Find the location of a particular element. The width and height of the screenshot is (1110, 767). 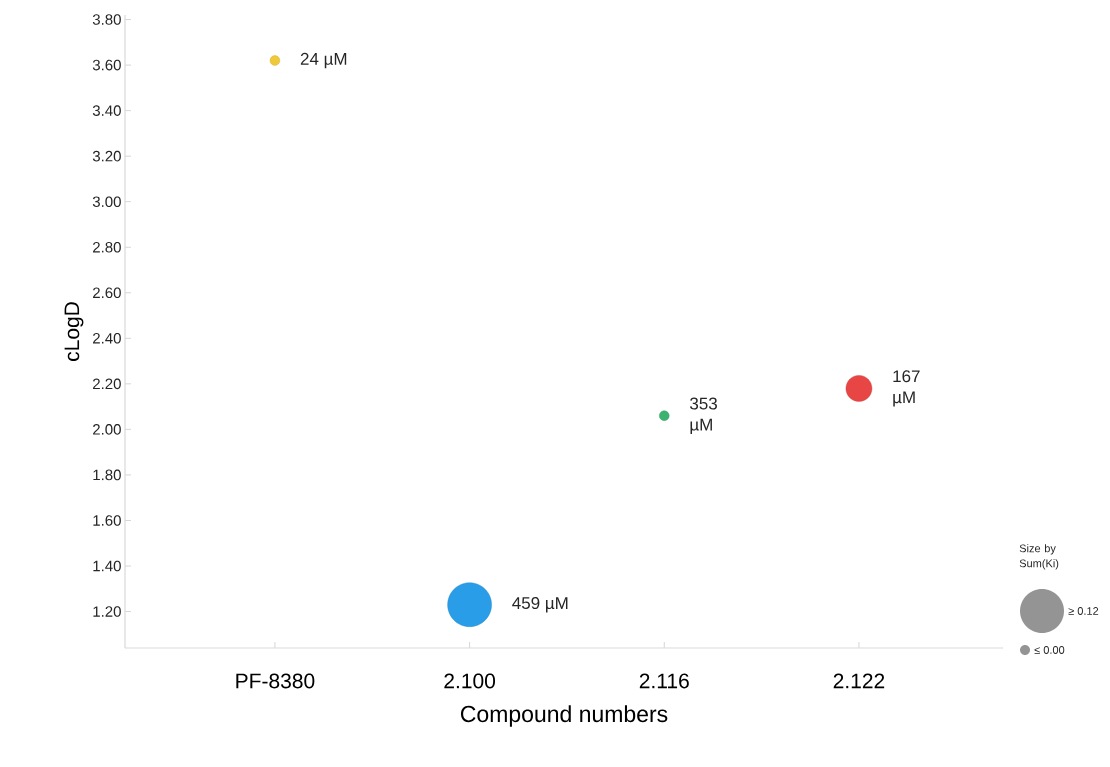

text: ≤ 0.00 is located at coordinates (1049, 650).